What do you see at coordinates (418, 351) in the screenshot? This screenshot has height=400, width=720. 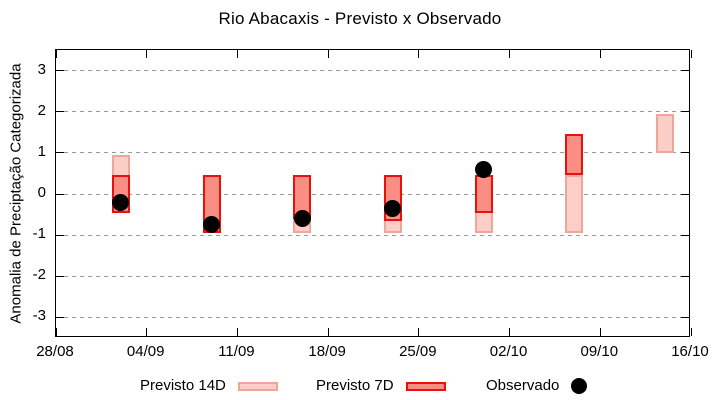 I see `x-tick-label: 25/09` at bounding box center [418, 351].